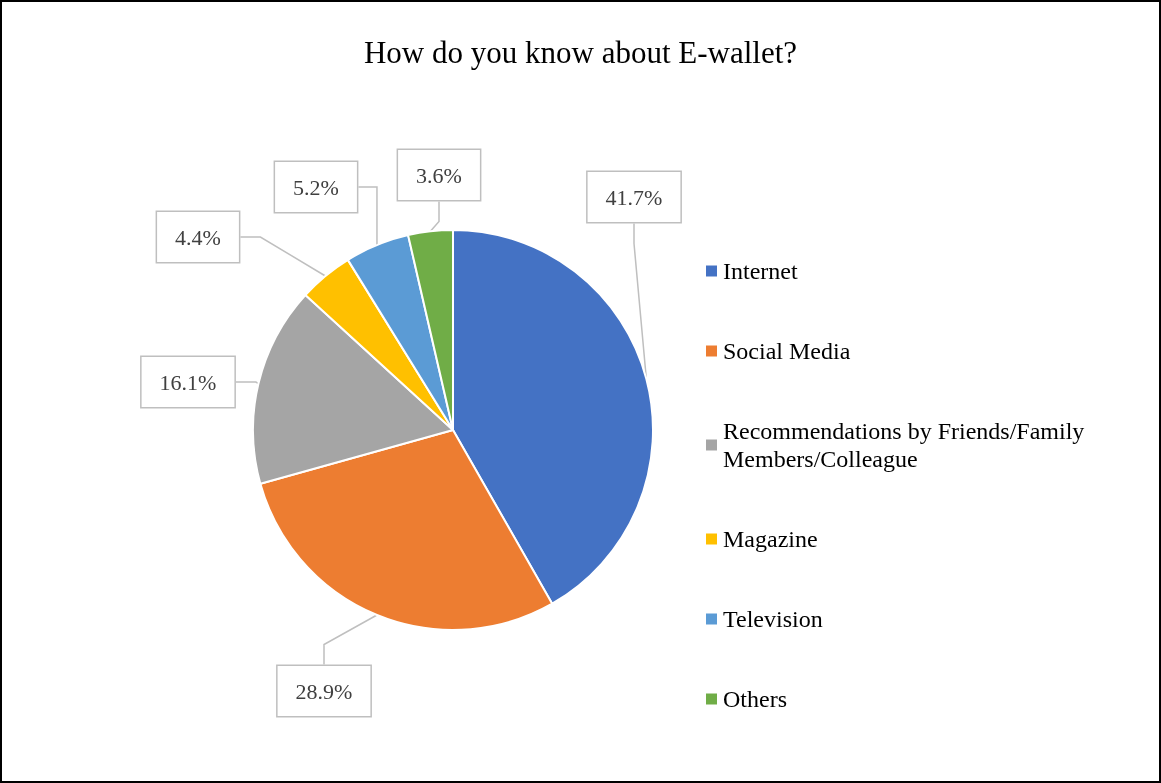 This screenshot has height=783, width=1161. I want to click on data-label: 5.2%, so click(316, 187).